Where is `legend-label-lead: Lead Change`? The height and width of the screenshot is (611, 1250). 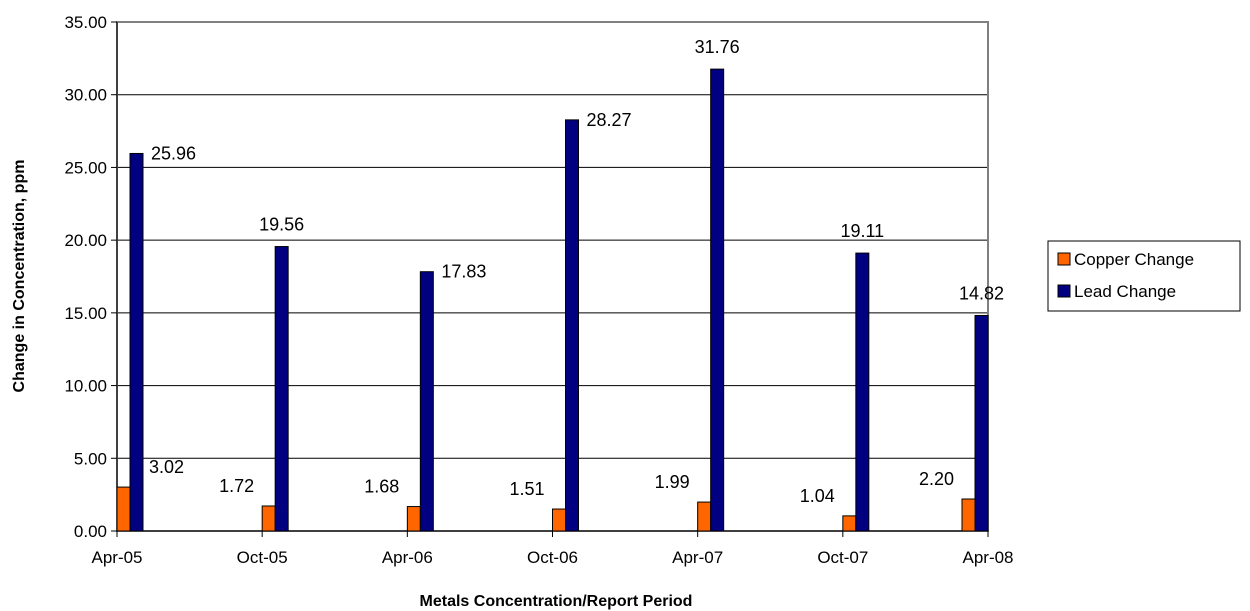
legend-label-lead: Lead Change is located at coordinates (1125, 291).